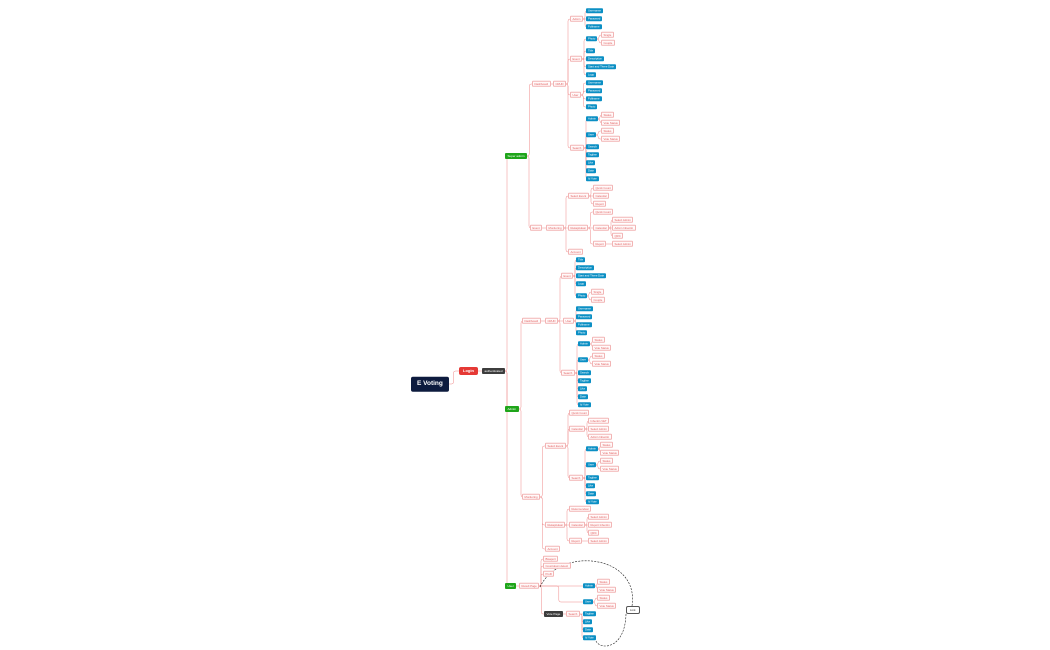 The height and width of the screenshot is (650, 1050). Describe the element at coordinates (581, 284) in the screenshot. I see `node-ad-event-logo: Logo` at that location.